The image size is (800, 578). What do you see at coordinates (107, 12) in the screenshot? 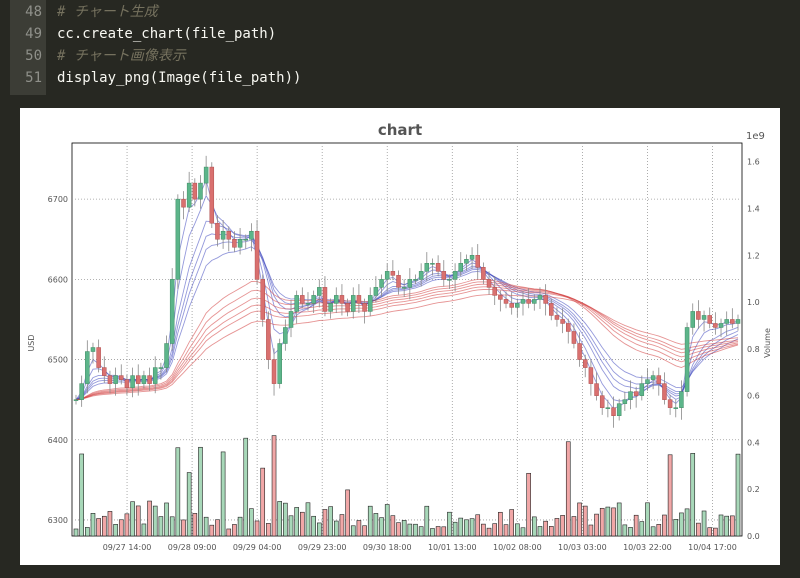
I see `code-comment: # チャート生成` at bounding box center [107, 12].